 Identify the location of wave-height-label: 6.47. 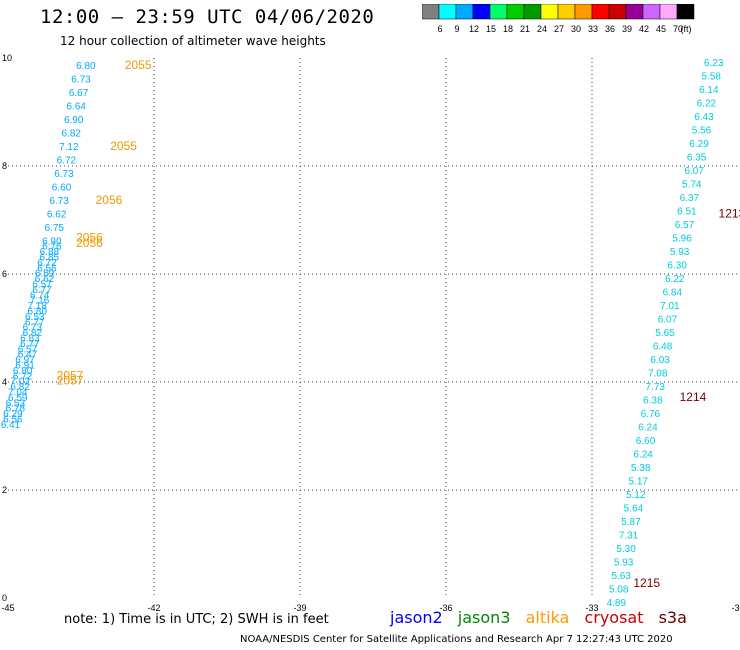
(28, 355).